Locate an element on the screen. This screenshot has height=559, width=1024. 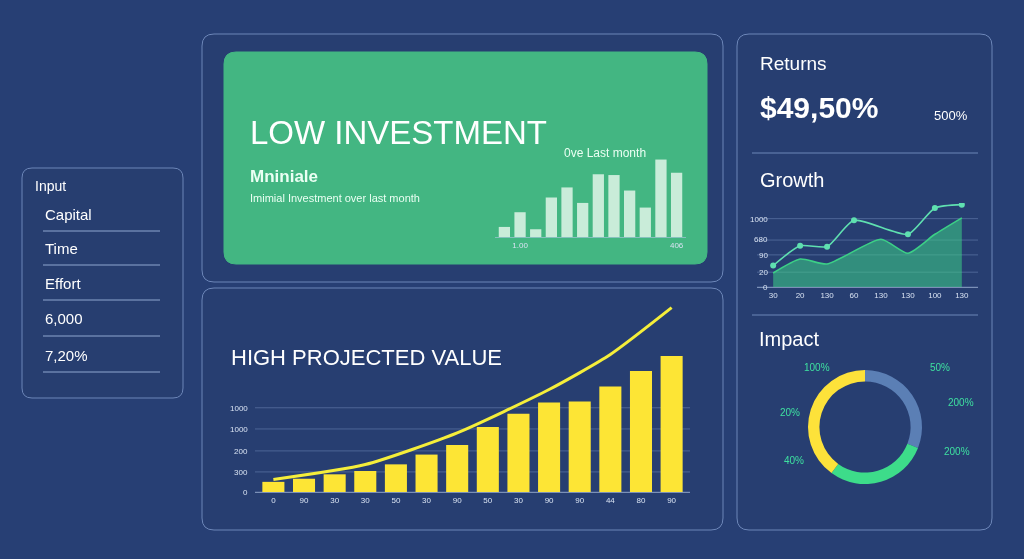
text: Imimial Investment over last month is located at coordinates (335, 198).